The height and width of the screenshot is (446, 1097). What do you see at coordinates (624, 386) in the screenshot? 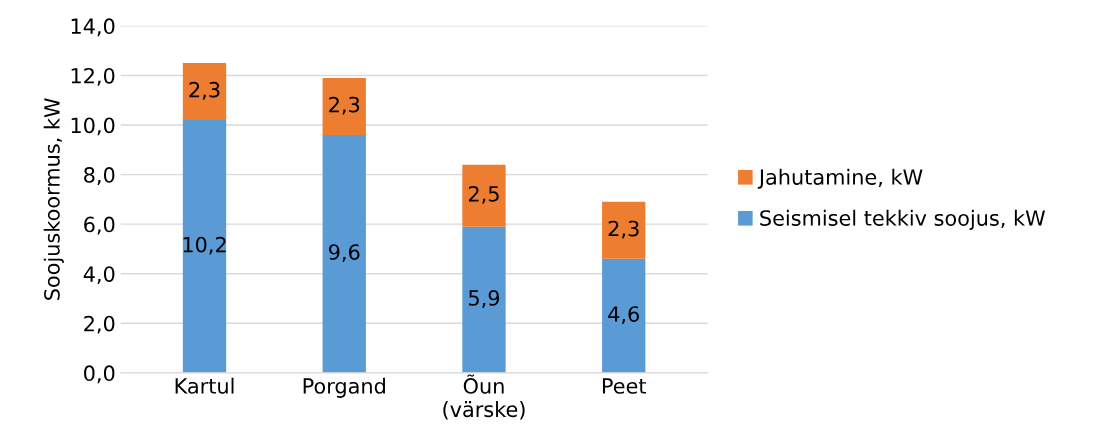
I see `x-tick-label: Peet` at bounding box center [624, 386].